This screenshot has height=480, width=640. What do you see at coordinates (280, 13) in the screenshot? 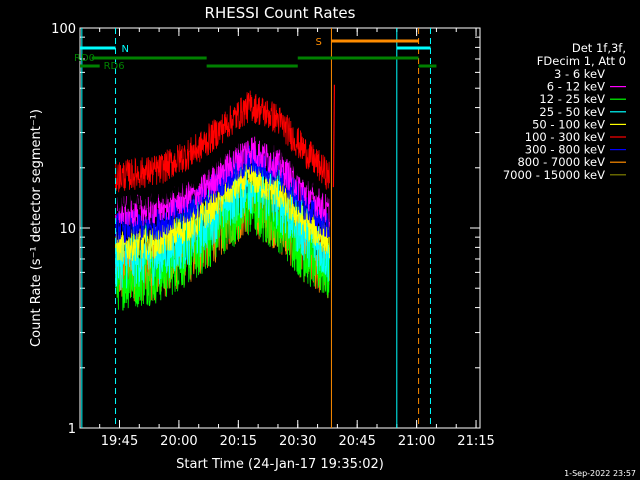
I see `chart-title: RHESSI Count Rates` at bounding box center [280, 13].